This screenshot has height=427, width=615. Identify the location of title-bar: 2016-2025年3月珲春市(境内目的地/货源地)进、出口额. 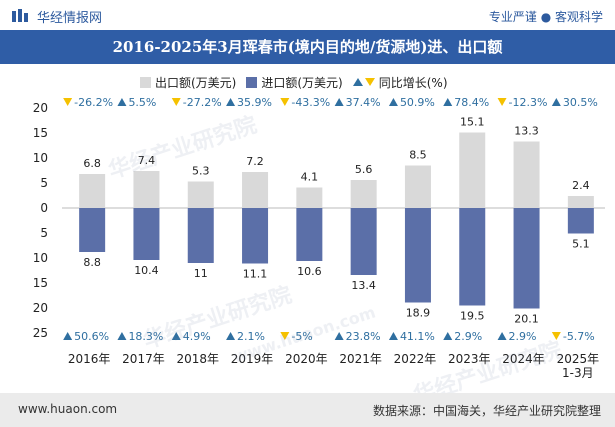
(307, 47).